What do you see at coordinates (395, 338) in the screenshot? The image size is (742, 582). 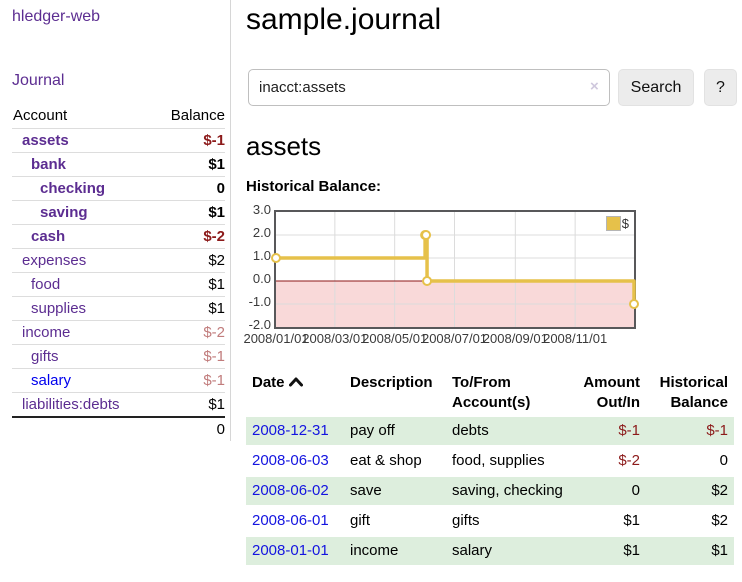 I see `x-axis-tick-label: 2008/05/01` at bounding box center [395, 338].